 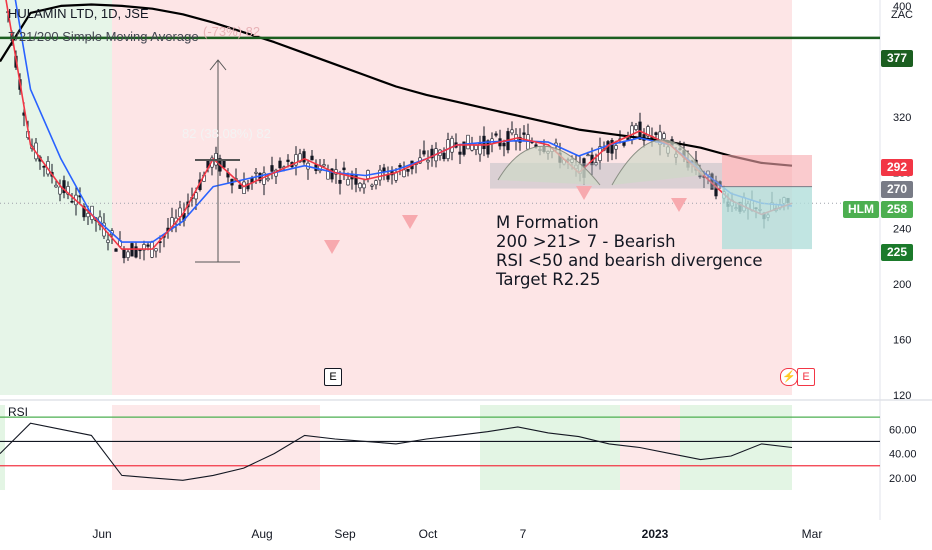 I want to click on dividend-flash-icon: ⚡, so click(x=789, y=377).